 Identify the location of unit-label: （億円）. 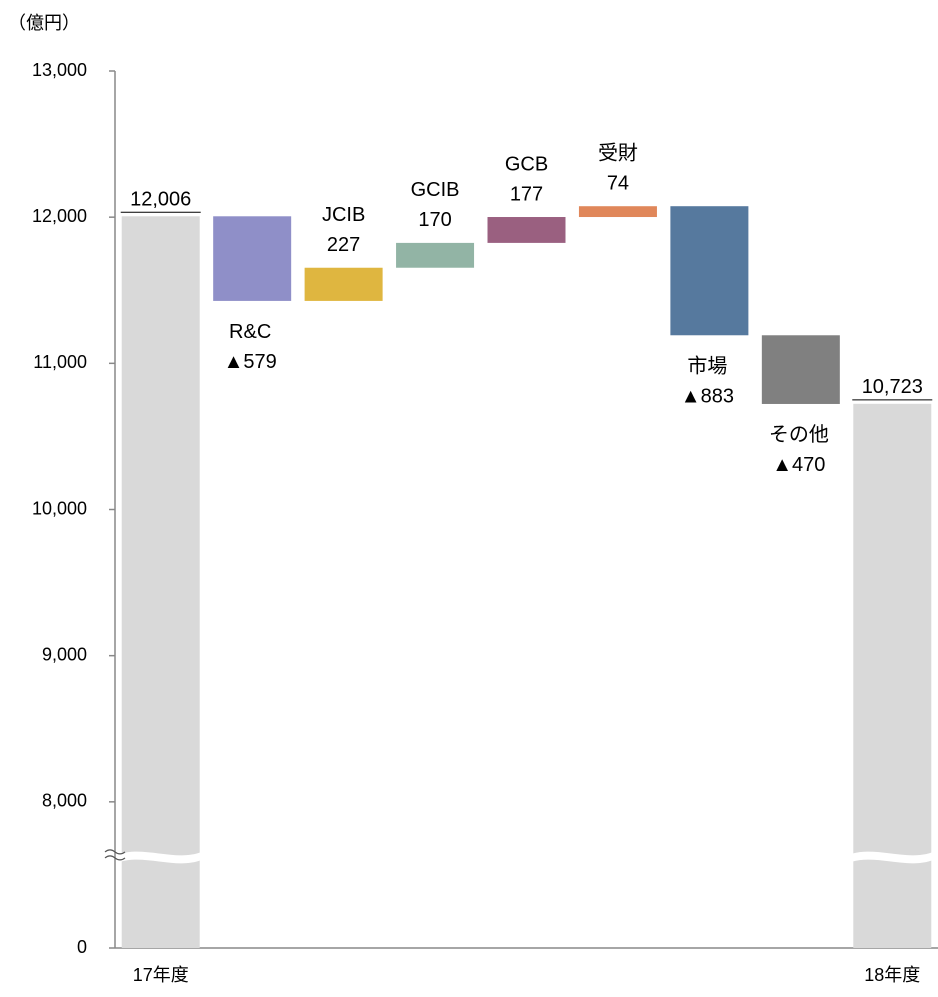
(44, 23).